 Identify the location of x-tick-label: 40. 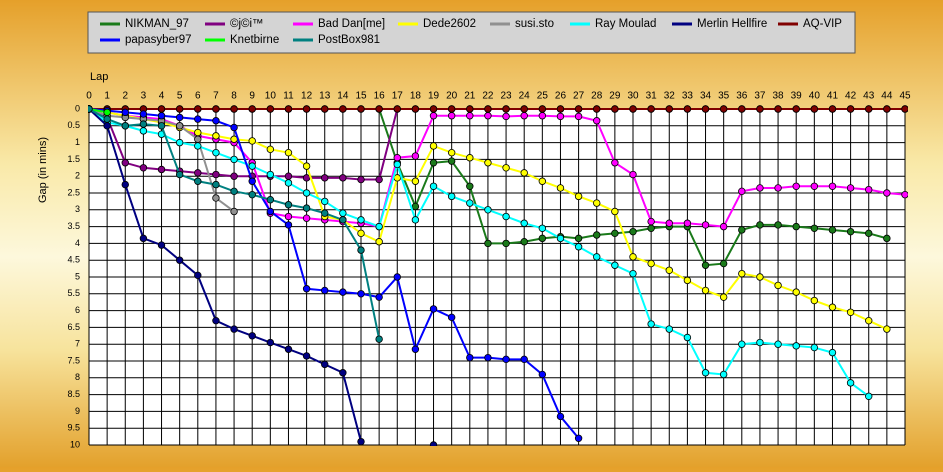
(815, 96).